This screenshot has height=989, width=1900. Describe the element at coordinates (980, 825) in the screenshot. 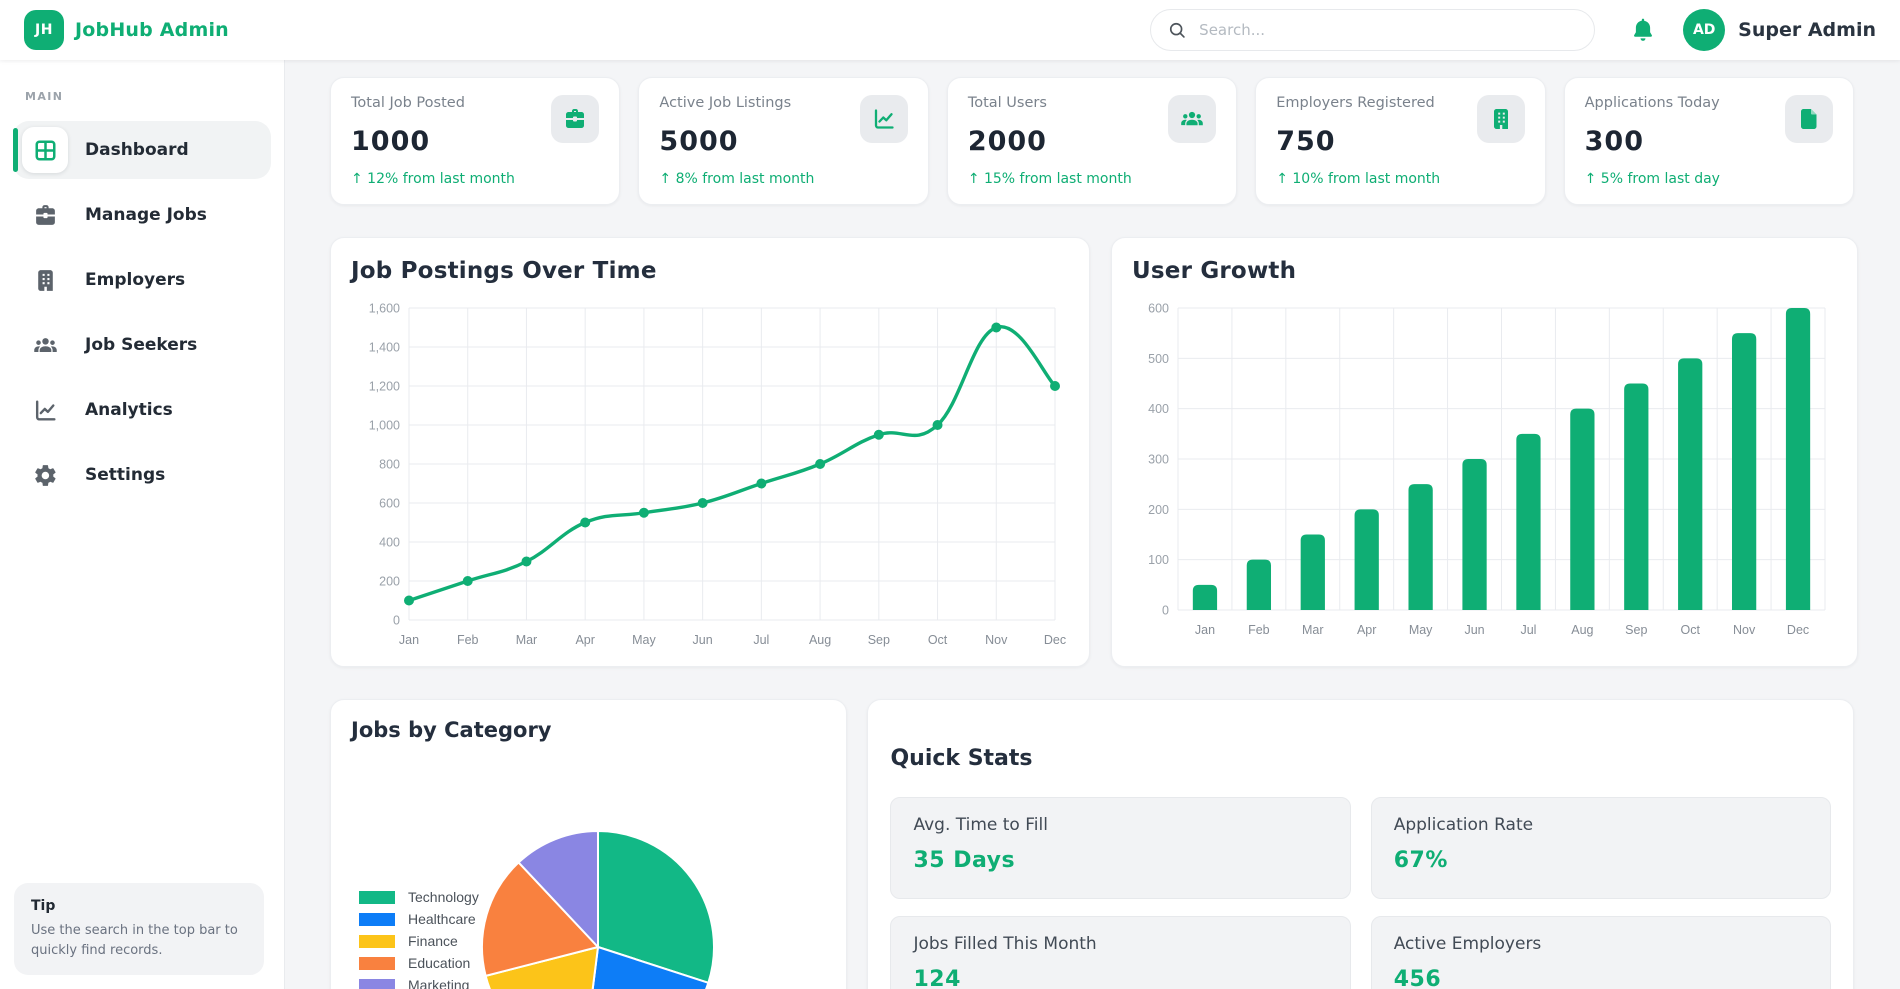

I see `quick-stat-label: Avg. Time to Fill` at that location.